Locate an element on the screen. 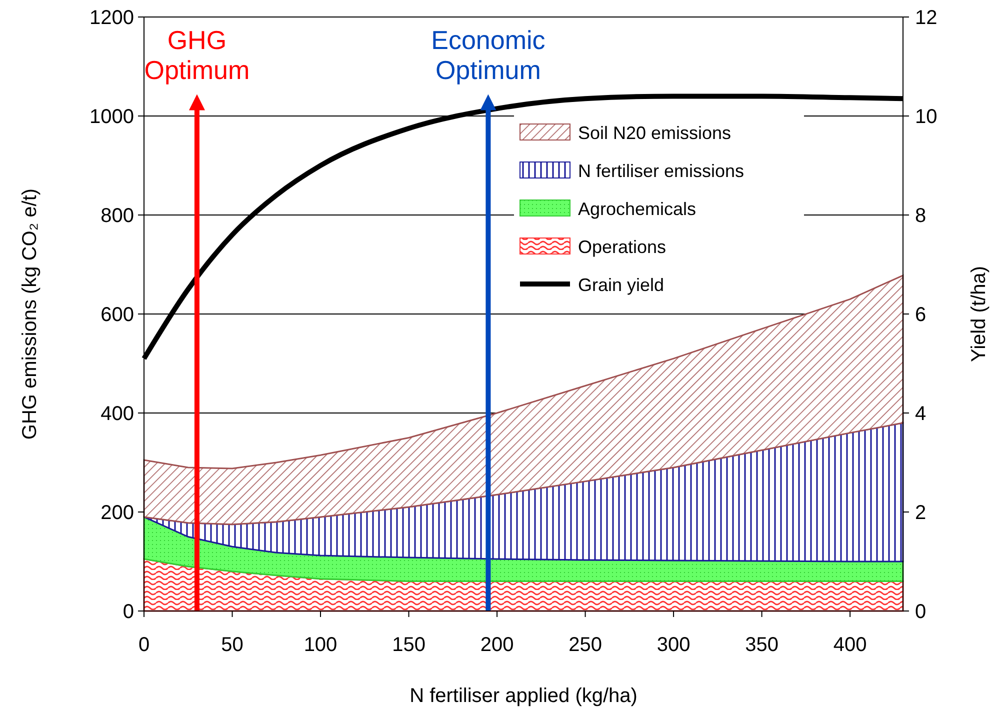 The image size is (999, 712). y-tick-label: 0 is located at coordinates (128, 612).